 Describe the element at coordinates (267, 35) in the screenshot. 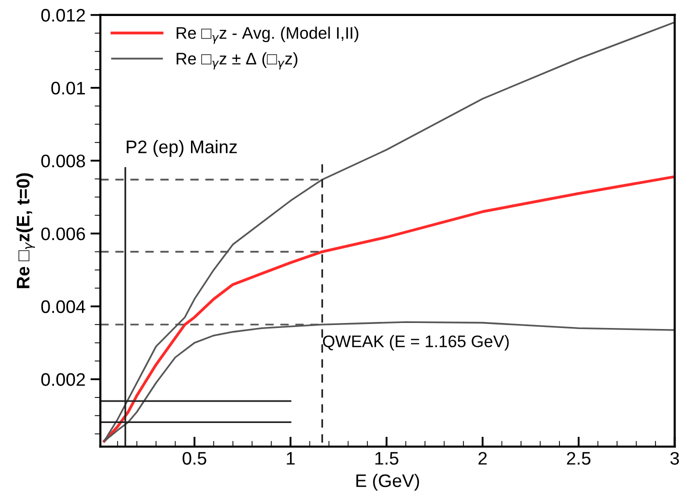

I see `legend-label: Re □$_{γ}$z - Avg. (Model I,II)` at that location.